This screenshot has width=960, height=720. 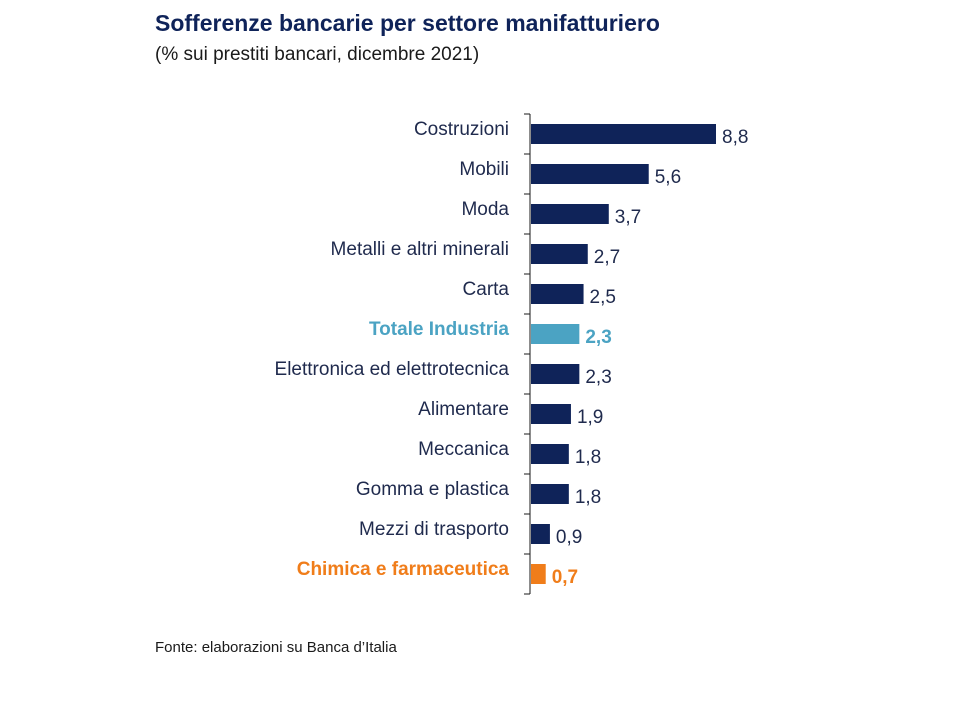 I want to click on category-label: Carta, so click(x=486, y=289).